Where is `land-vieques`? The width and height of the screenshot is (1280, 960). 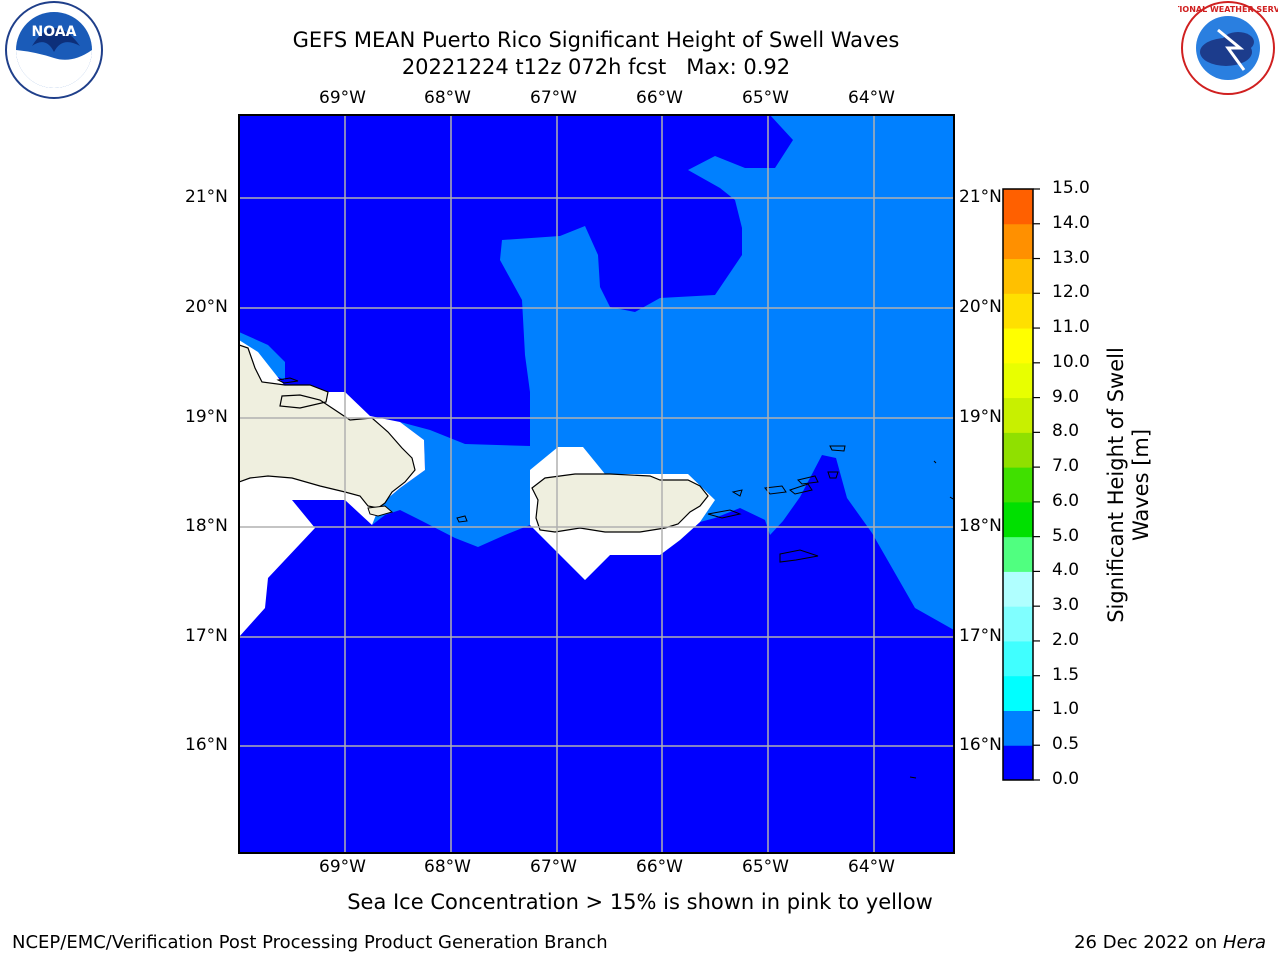 land-vieques is located at coordinates (724, 514).